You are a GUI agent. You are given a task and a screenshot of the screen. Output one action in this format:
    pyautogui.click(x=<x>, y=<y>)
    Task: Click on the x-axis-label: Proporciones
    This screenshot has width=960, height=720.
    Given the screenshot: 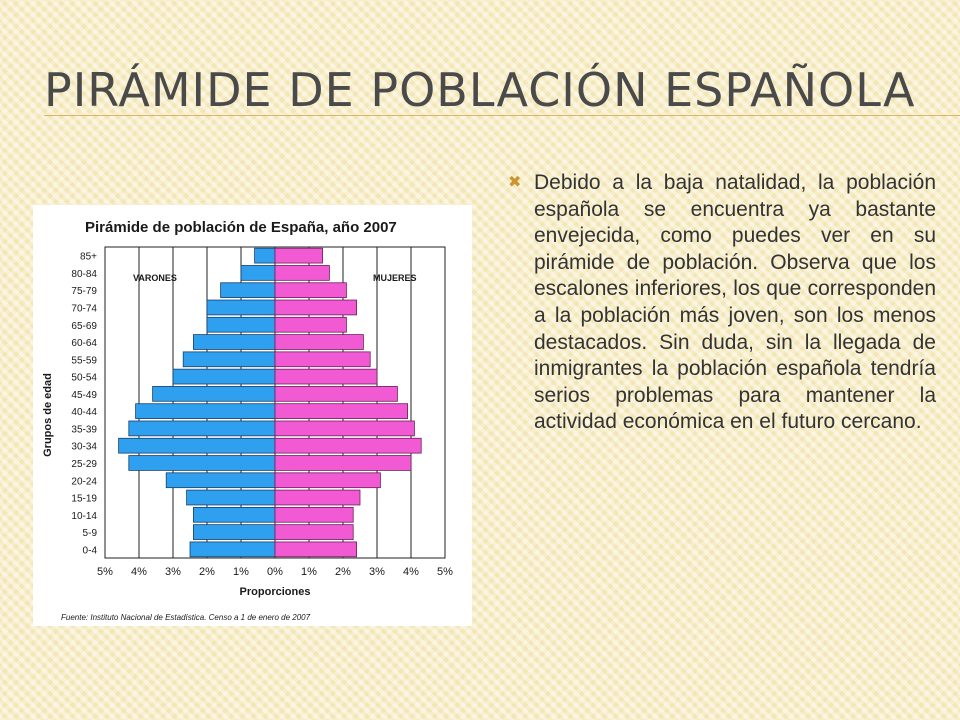 What is the action you would take?
    pyautogui.click(x=275, y=592)
    